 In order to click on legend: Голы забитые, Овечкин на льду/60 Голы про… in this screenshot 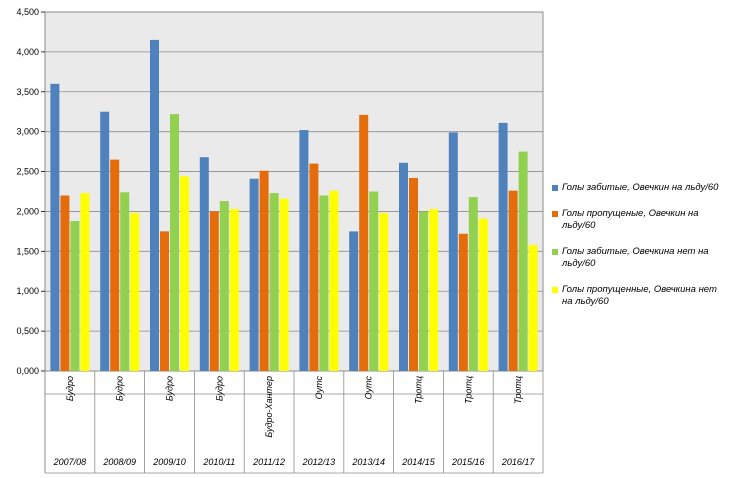, I will do `click(637, 252)`.